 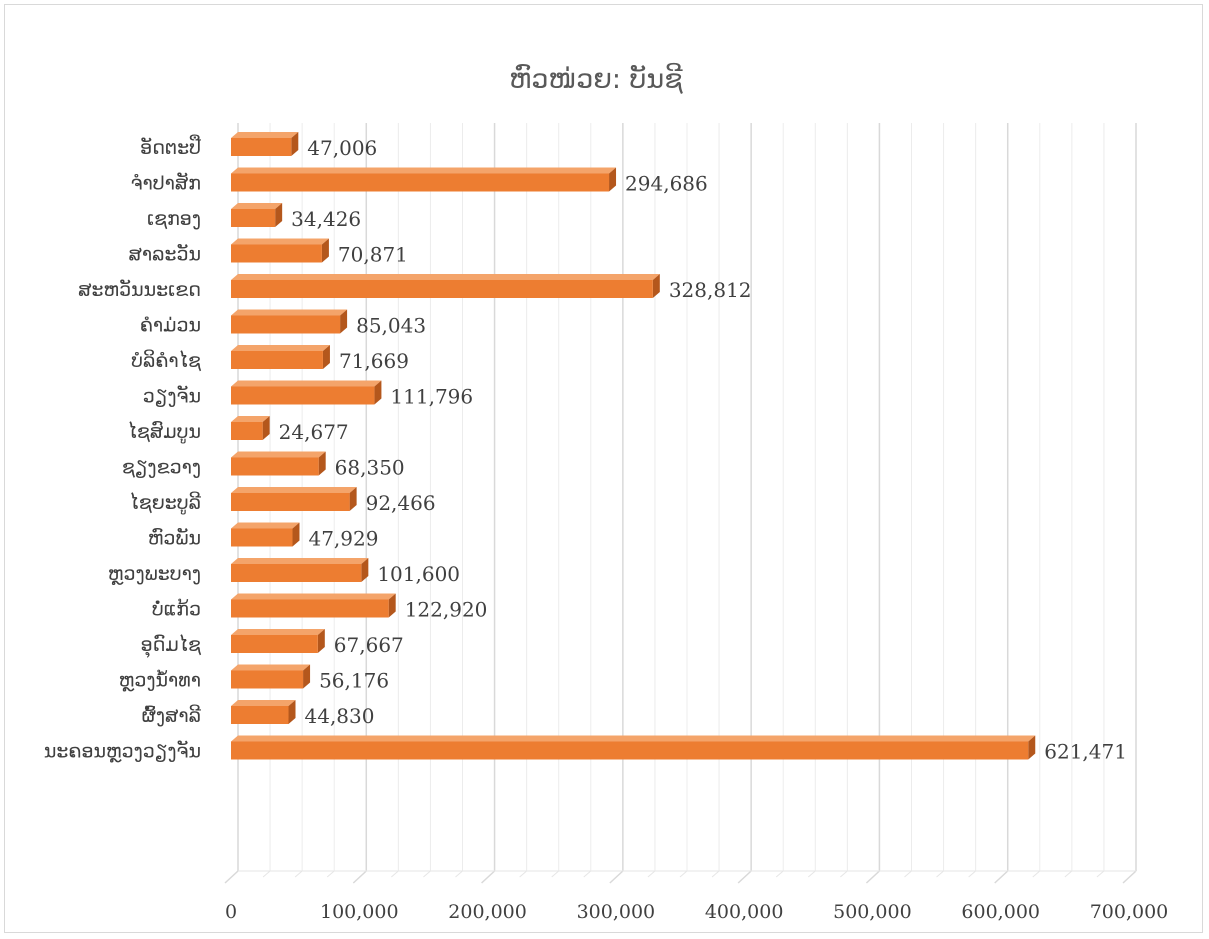 I want to click on category-label: ຊຽງຂວາງ, so click(x=161, y=468).